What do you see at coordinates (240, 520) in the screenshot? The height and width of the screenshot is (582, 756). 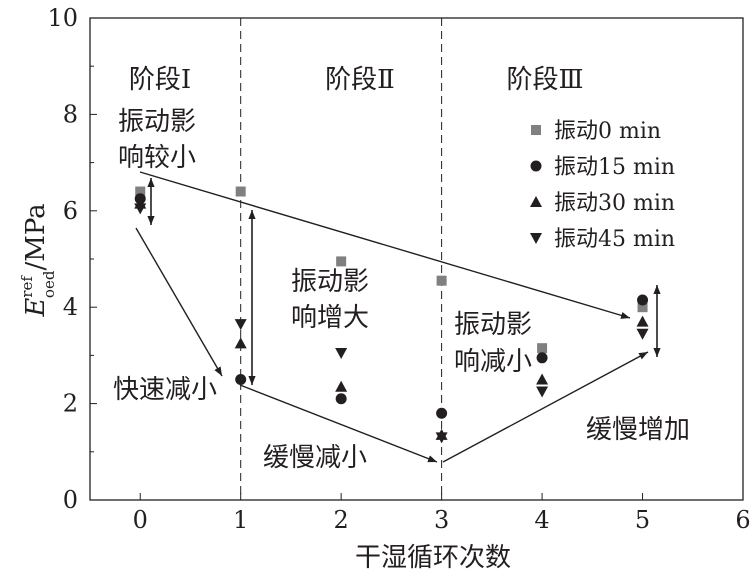 I see `x-tick-label: 1` at bounding box center [240, 520].